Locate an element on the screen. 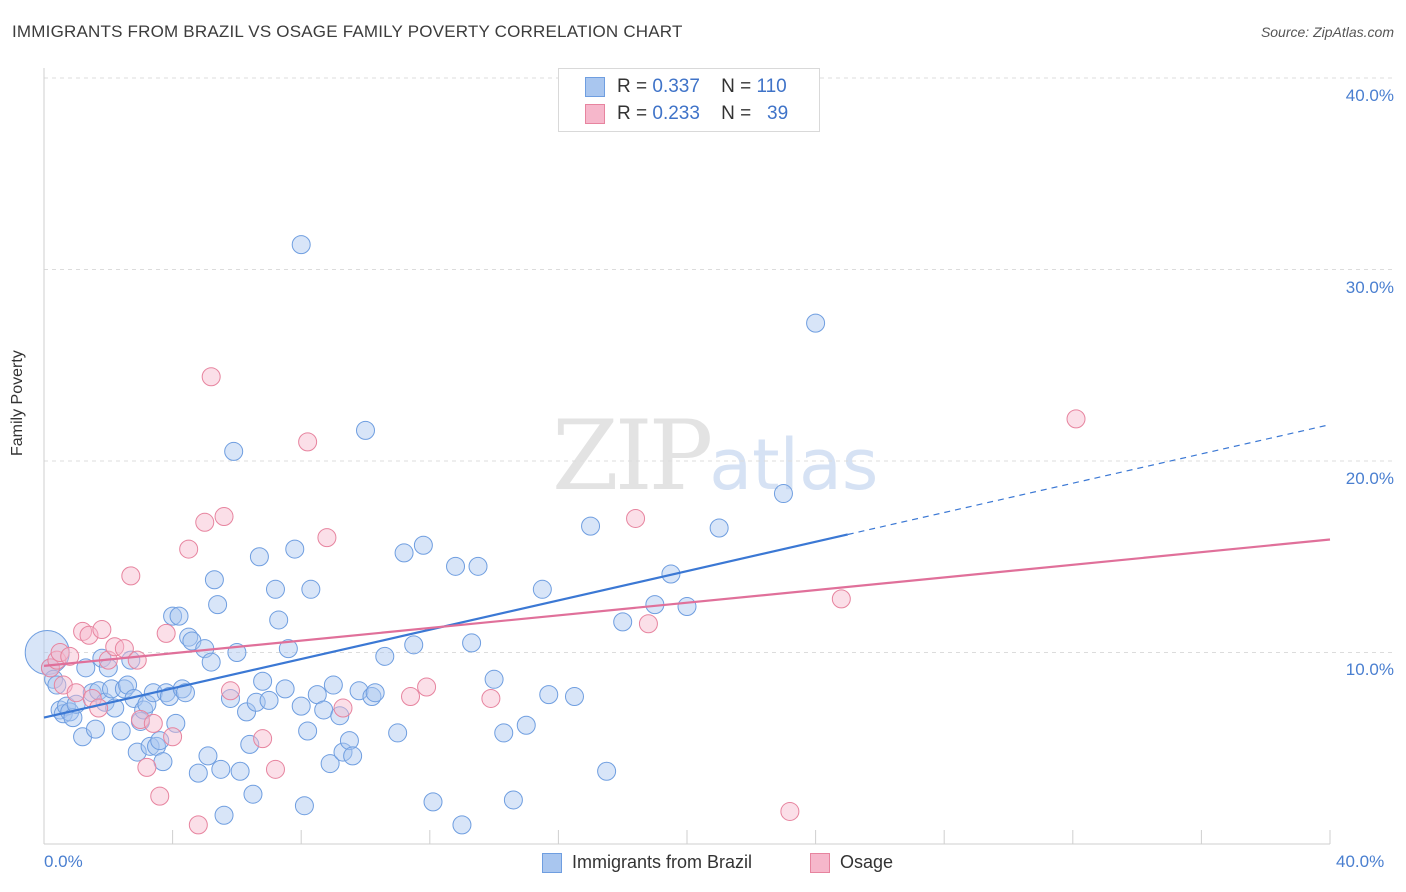  legend-swatch-blue is located at coordinates (595, 87).